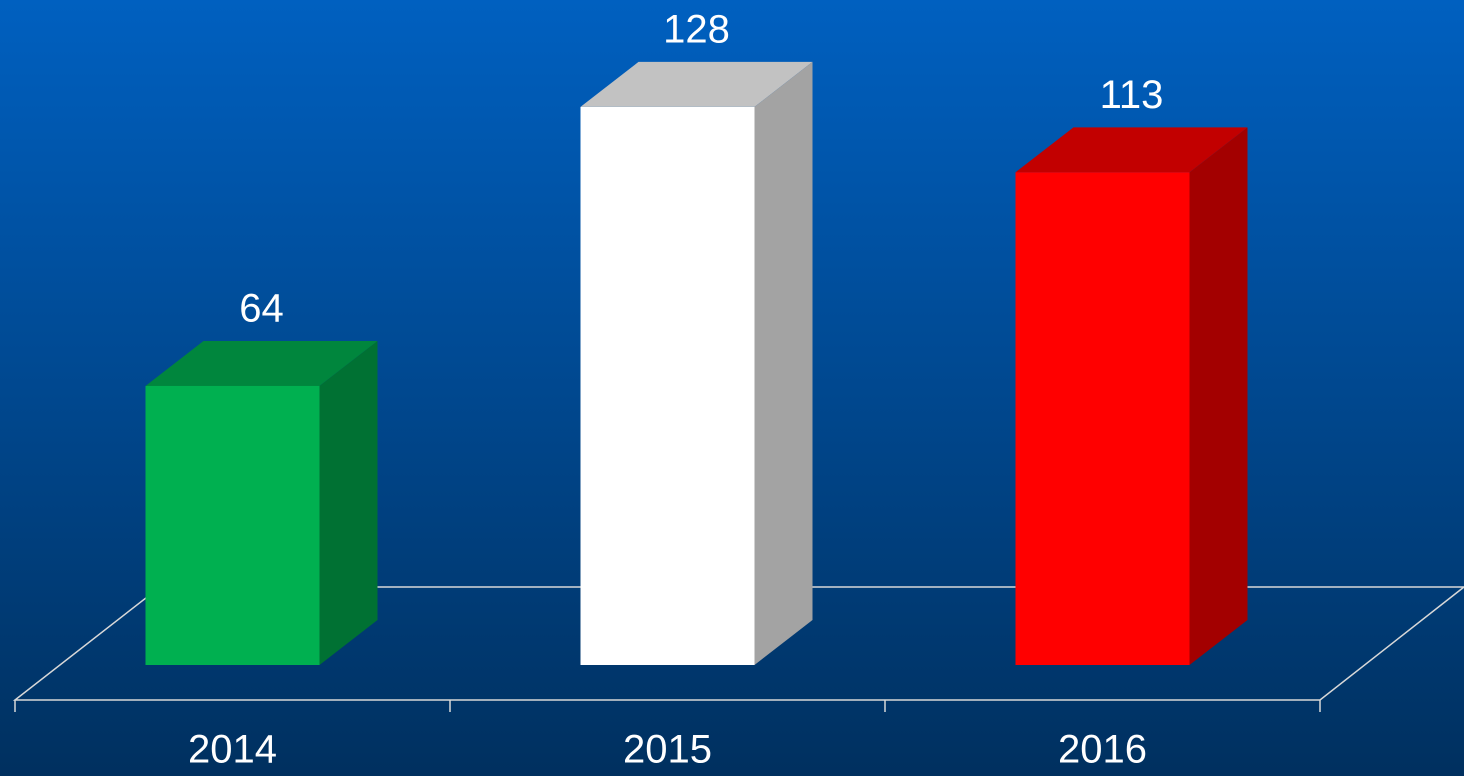 This screenshot has height=776, width=1464. What do you see at coordinates (1132, 95) in the screenshot?
I see `value-label: 113` at bounding box center [1132, 95].